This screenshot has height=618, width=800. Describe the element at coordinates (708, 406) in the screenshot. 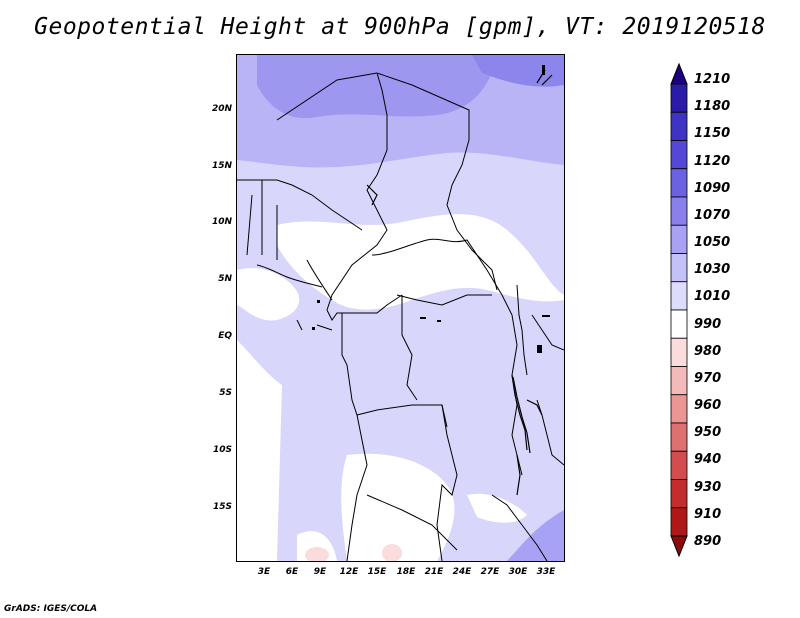

I see `colorbar-level-label: 960` at that location.